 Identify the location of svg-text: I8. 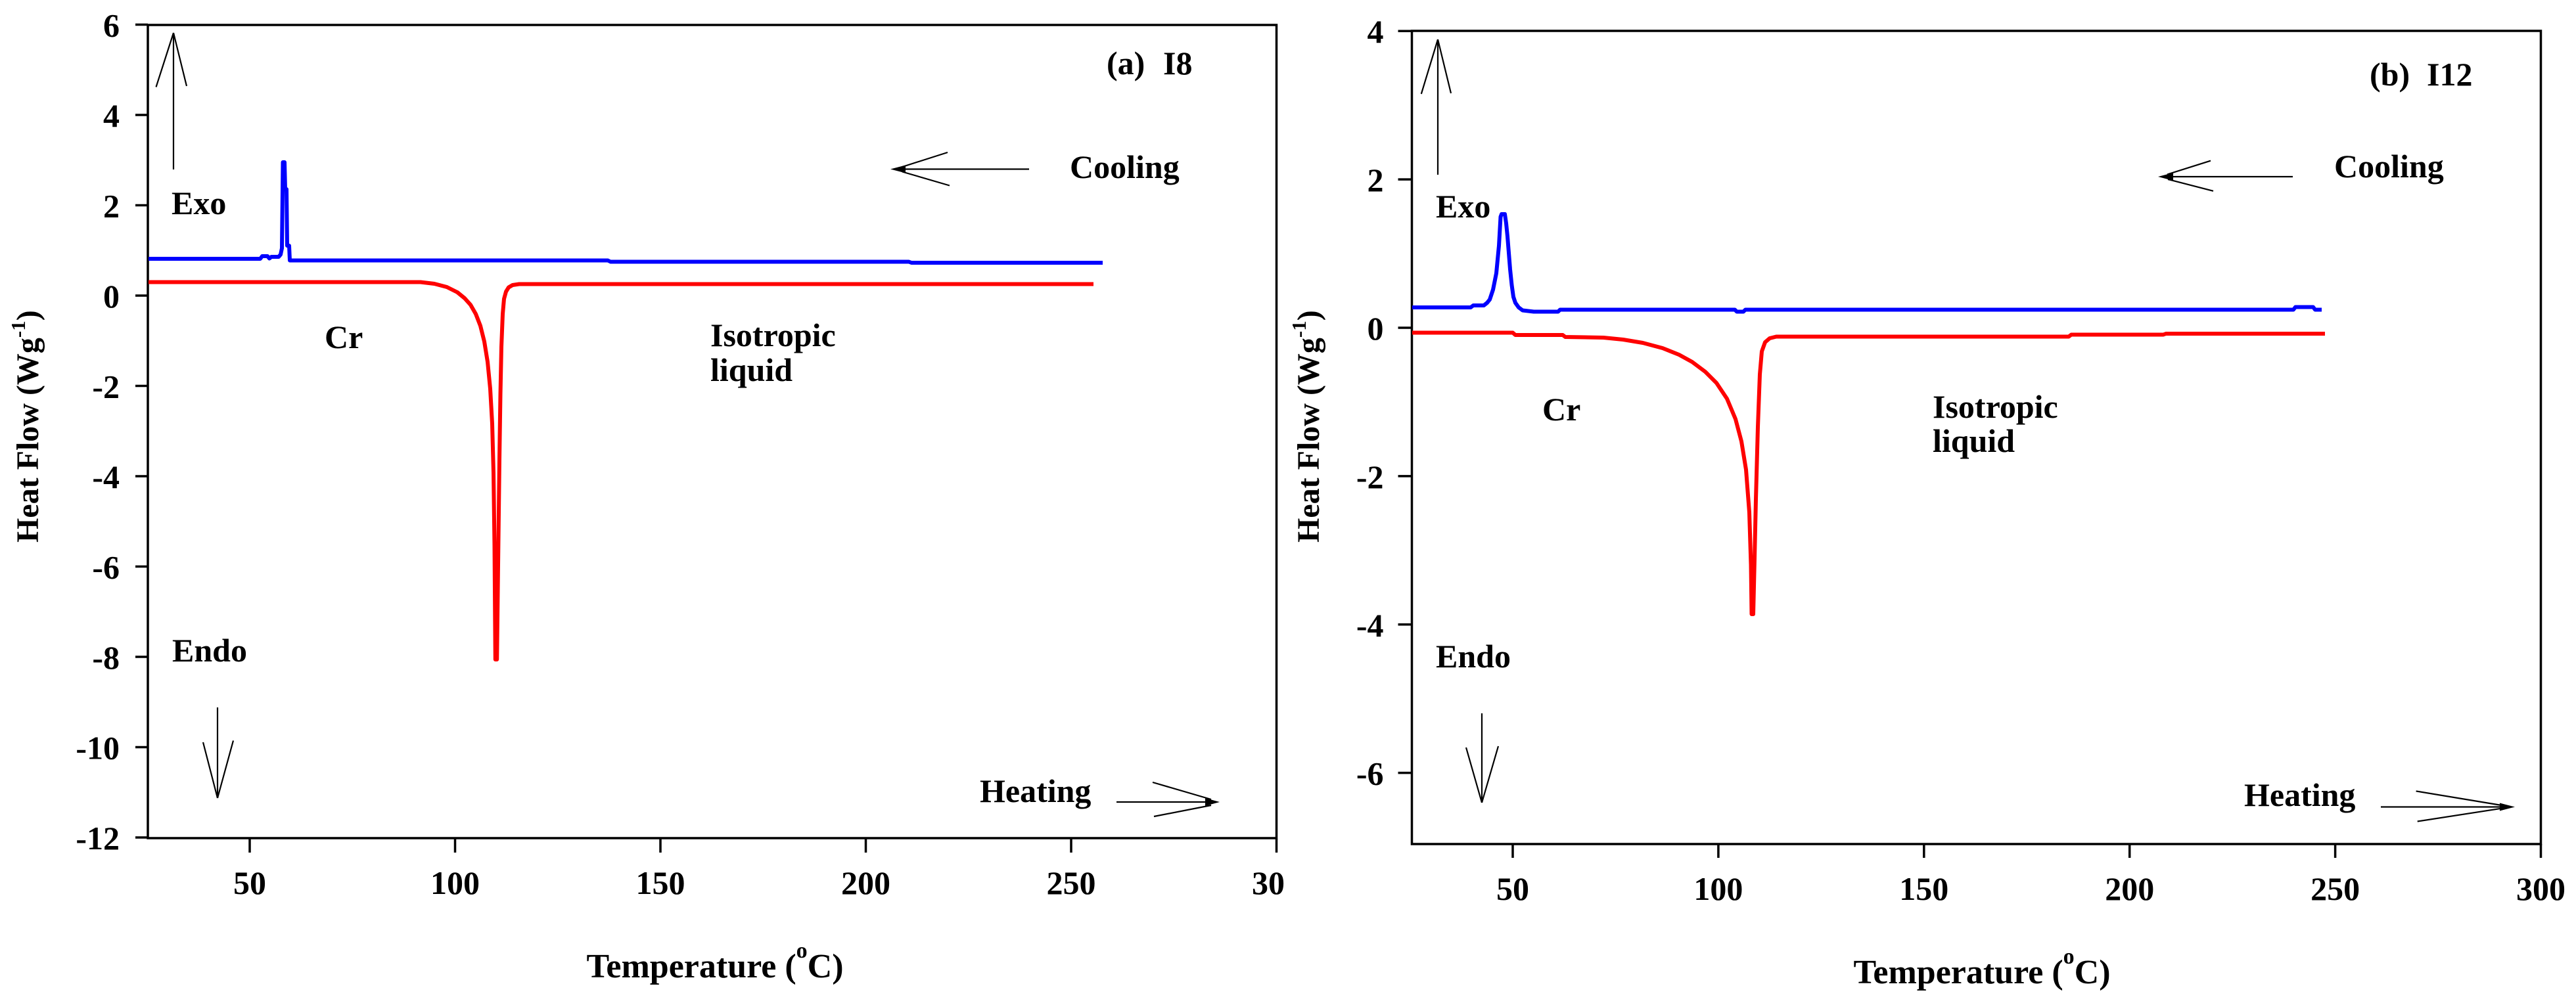
(1178, 63).